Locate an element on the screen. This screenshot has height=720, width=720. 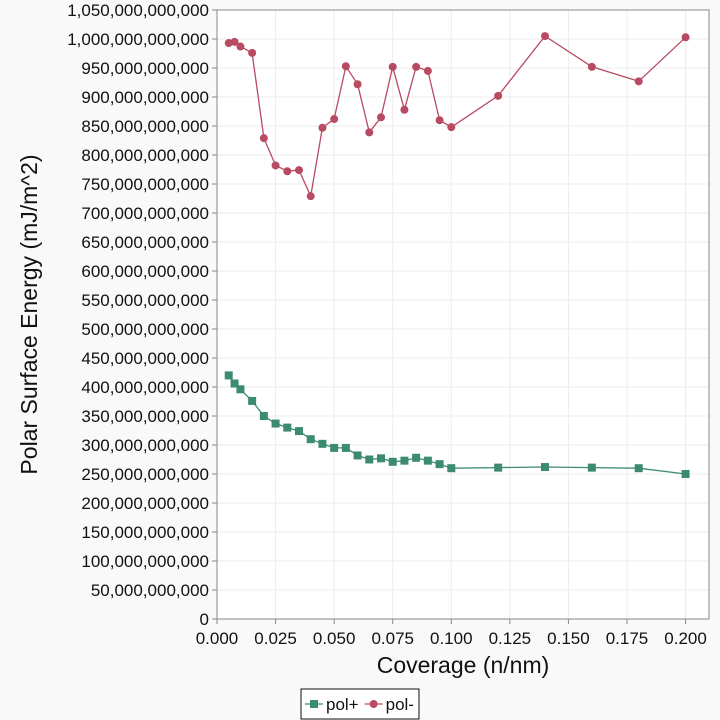
y-tick-label: 350,000,000,000 is located at coordinates (145, 416).